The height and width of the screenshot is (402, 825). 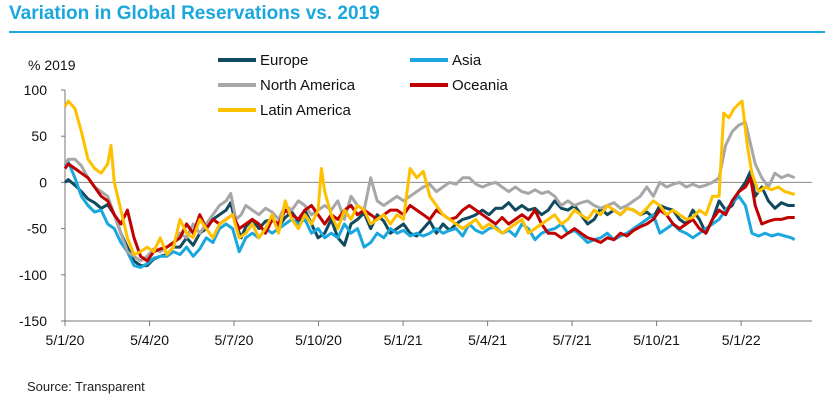 What do you see at coordinates (572, 340) in the screenshot?
I see `x-tick-label: 5/7/21` at bounding box center [572, 340].